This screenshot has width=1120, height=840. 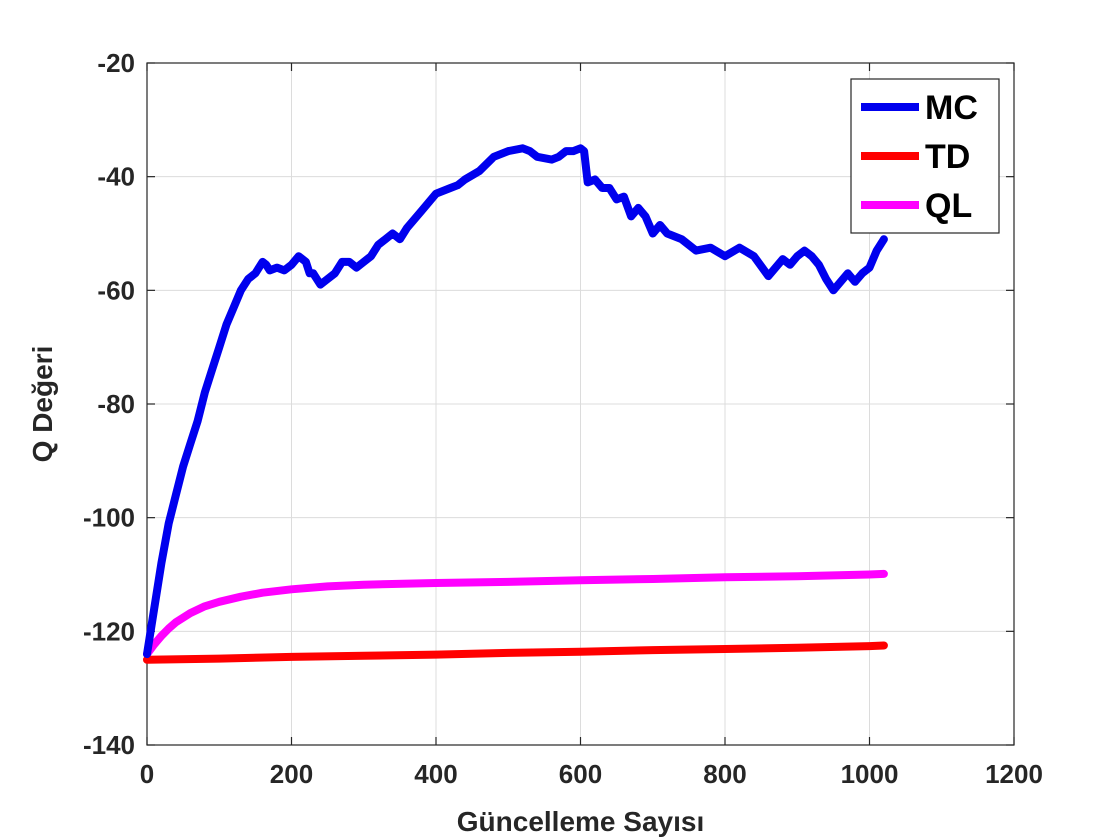 What do you see at coordinates (947, 157) in the screenshot?
I see `legend-label-td: TD` at bounding box center [947, 157].